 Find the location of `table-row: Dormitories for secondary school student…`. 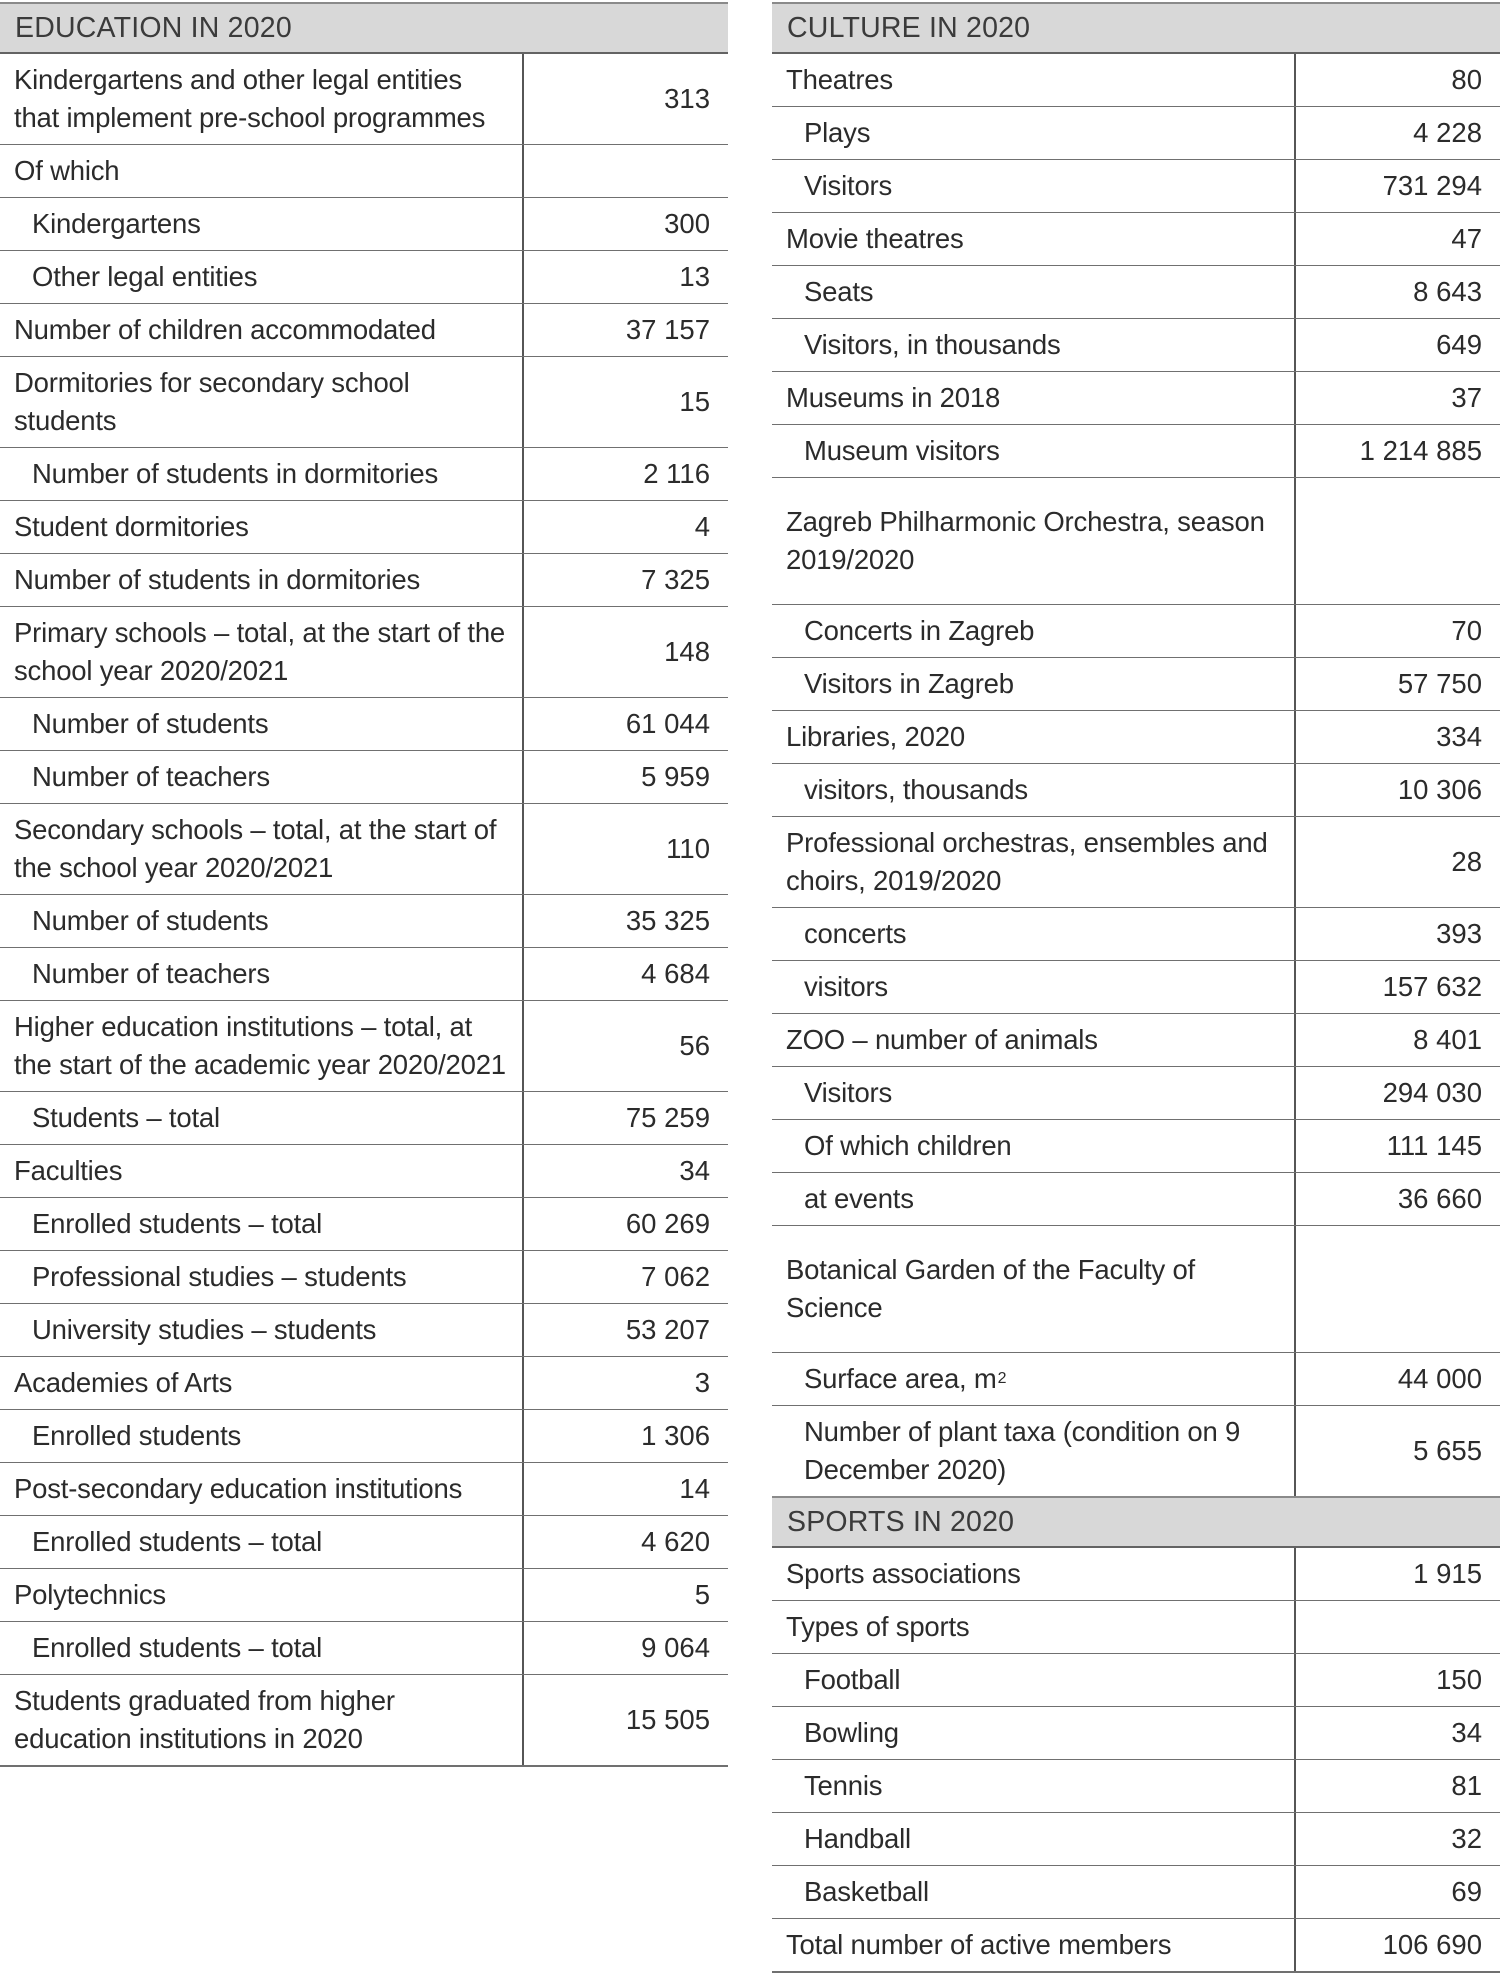

table-row: Dormitories for secondary school student… is located at coordinates (364, 402).